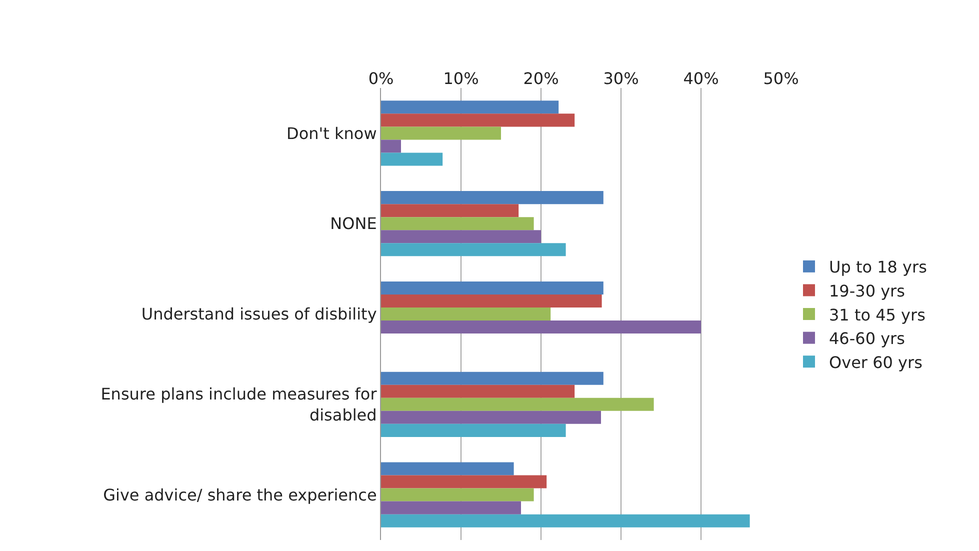 The height and width of the screenshot is (551, 979). I want to click on y-tick-label: Don't know, so click(331, 133).